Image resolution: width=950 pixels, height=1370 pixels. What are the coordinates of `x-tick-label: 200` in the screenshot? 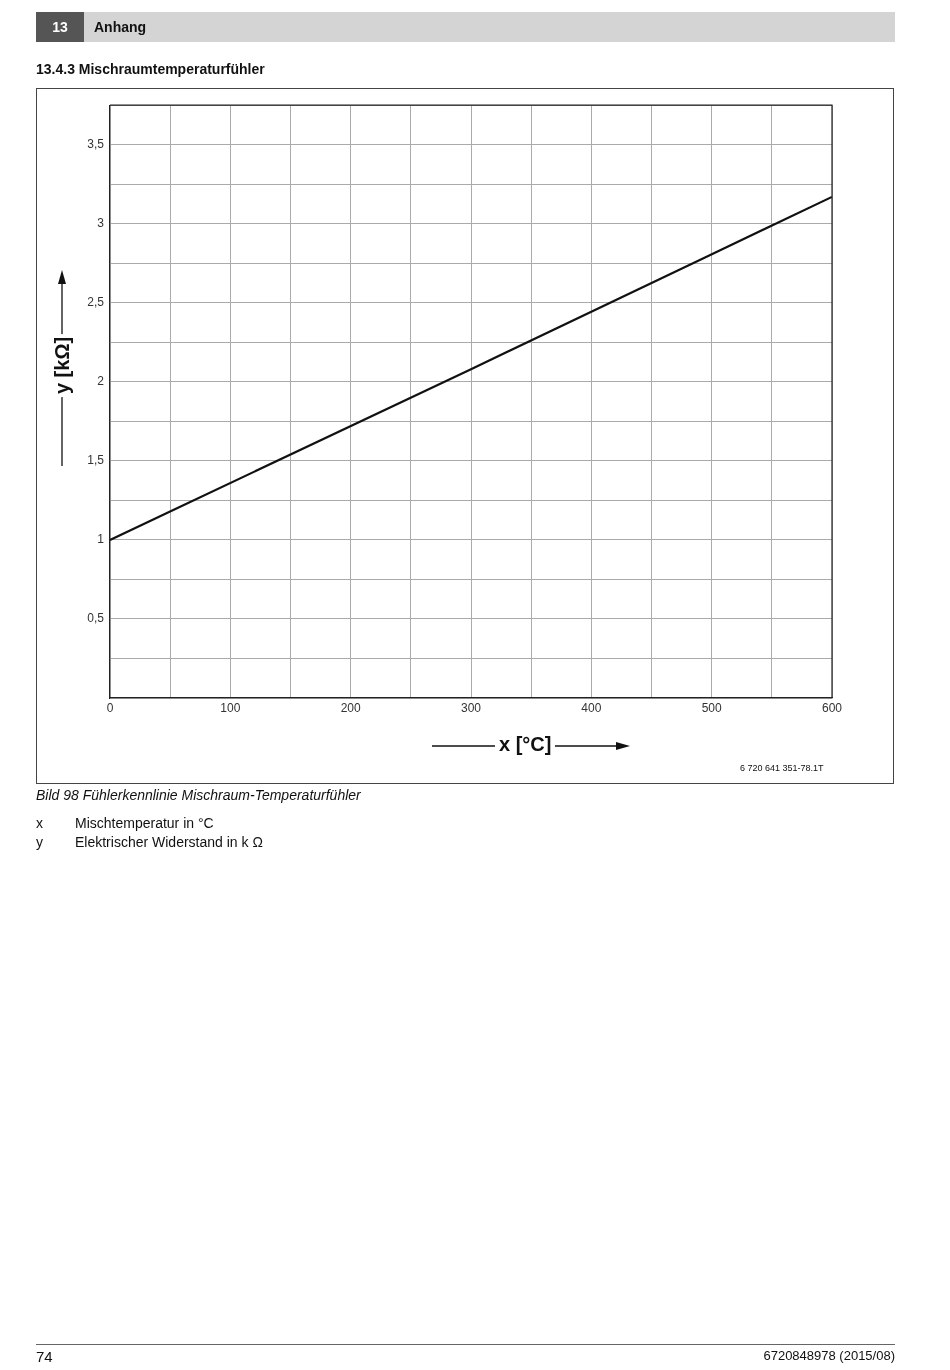 It's located at (350, 707).